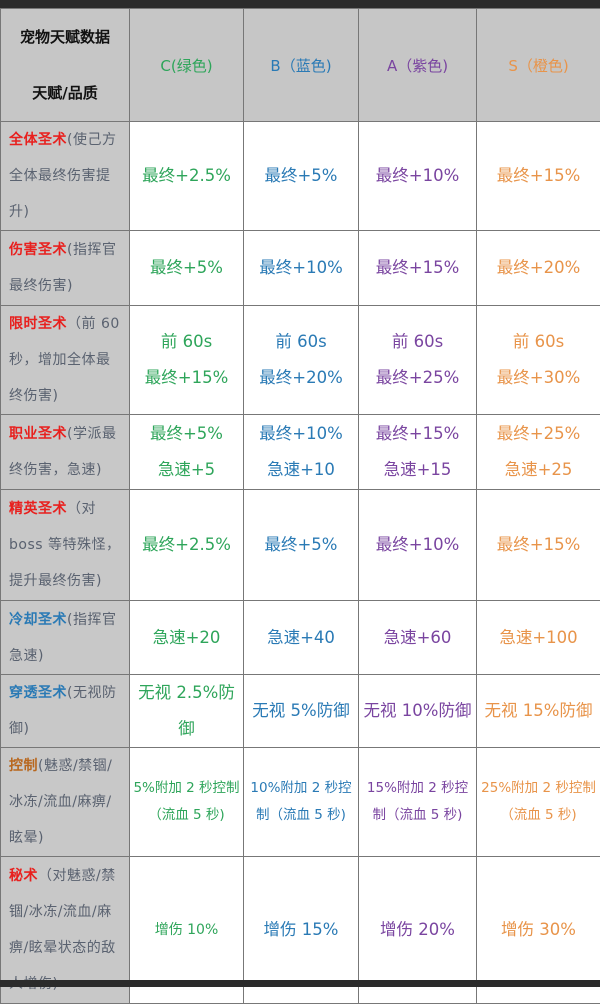 Image resolution: width=600 pixels, height=1004 pixels. I want to click on value-cell: 5%附加 2 秒控制（流血 5 秒), so click(187, 802).